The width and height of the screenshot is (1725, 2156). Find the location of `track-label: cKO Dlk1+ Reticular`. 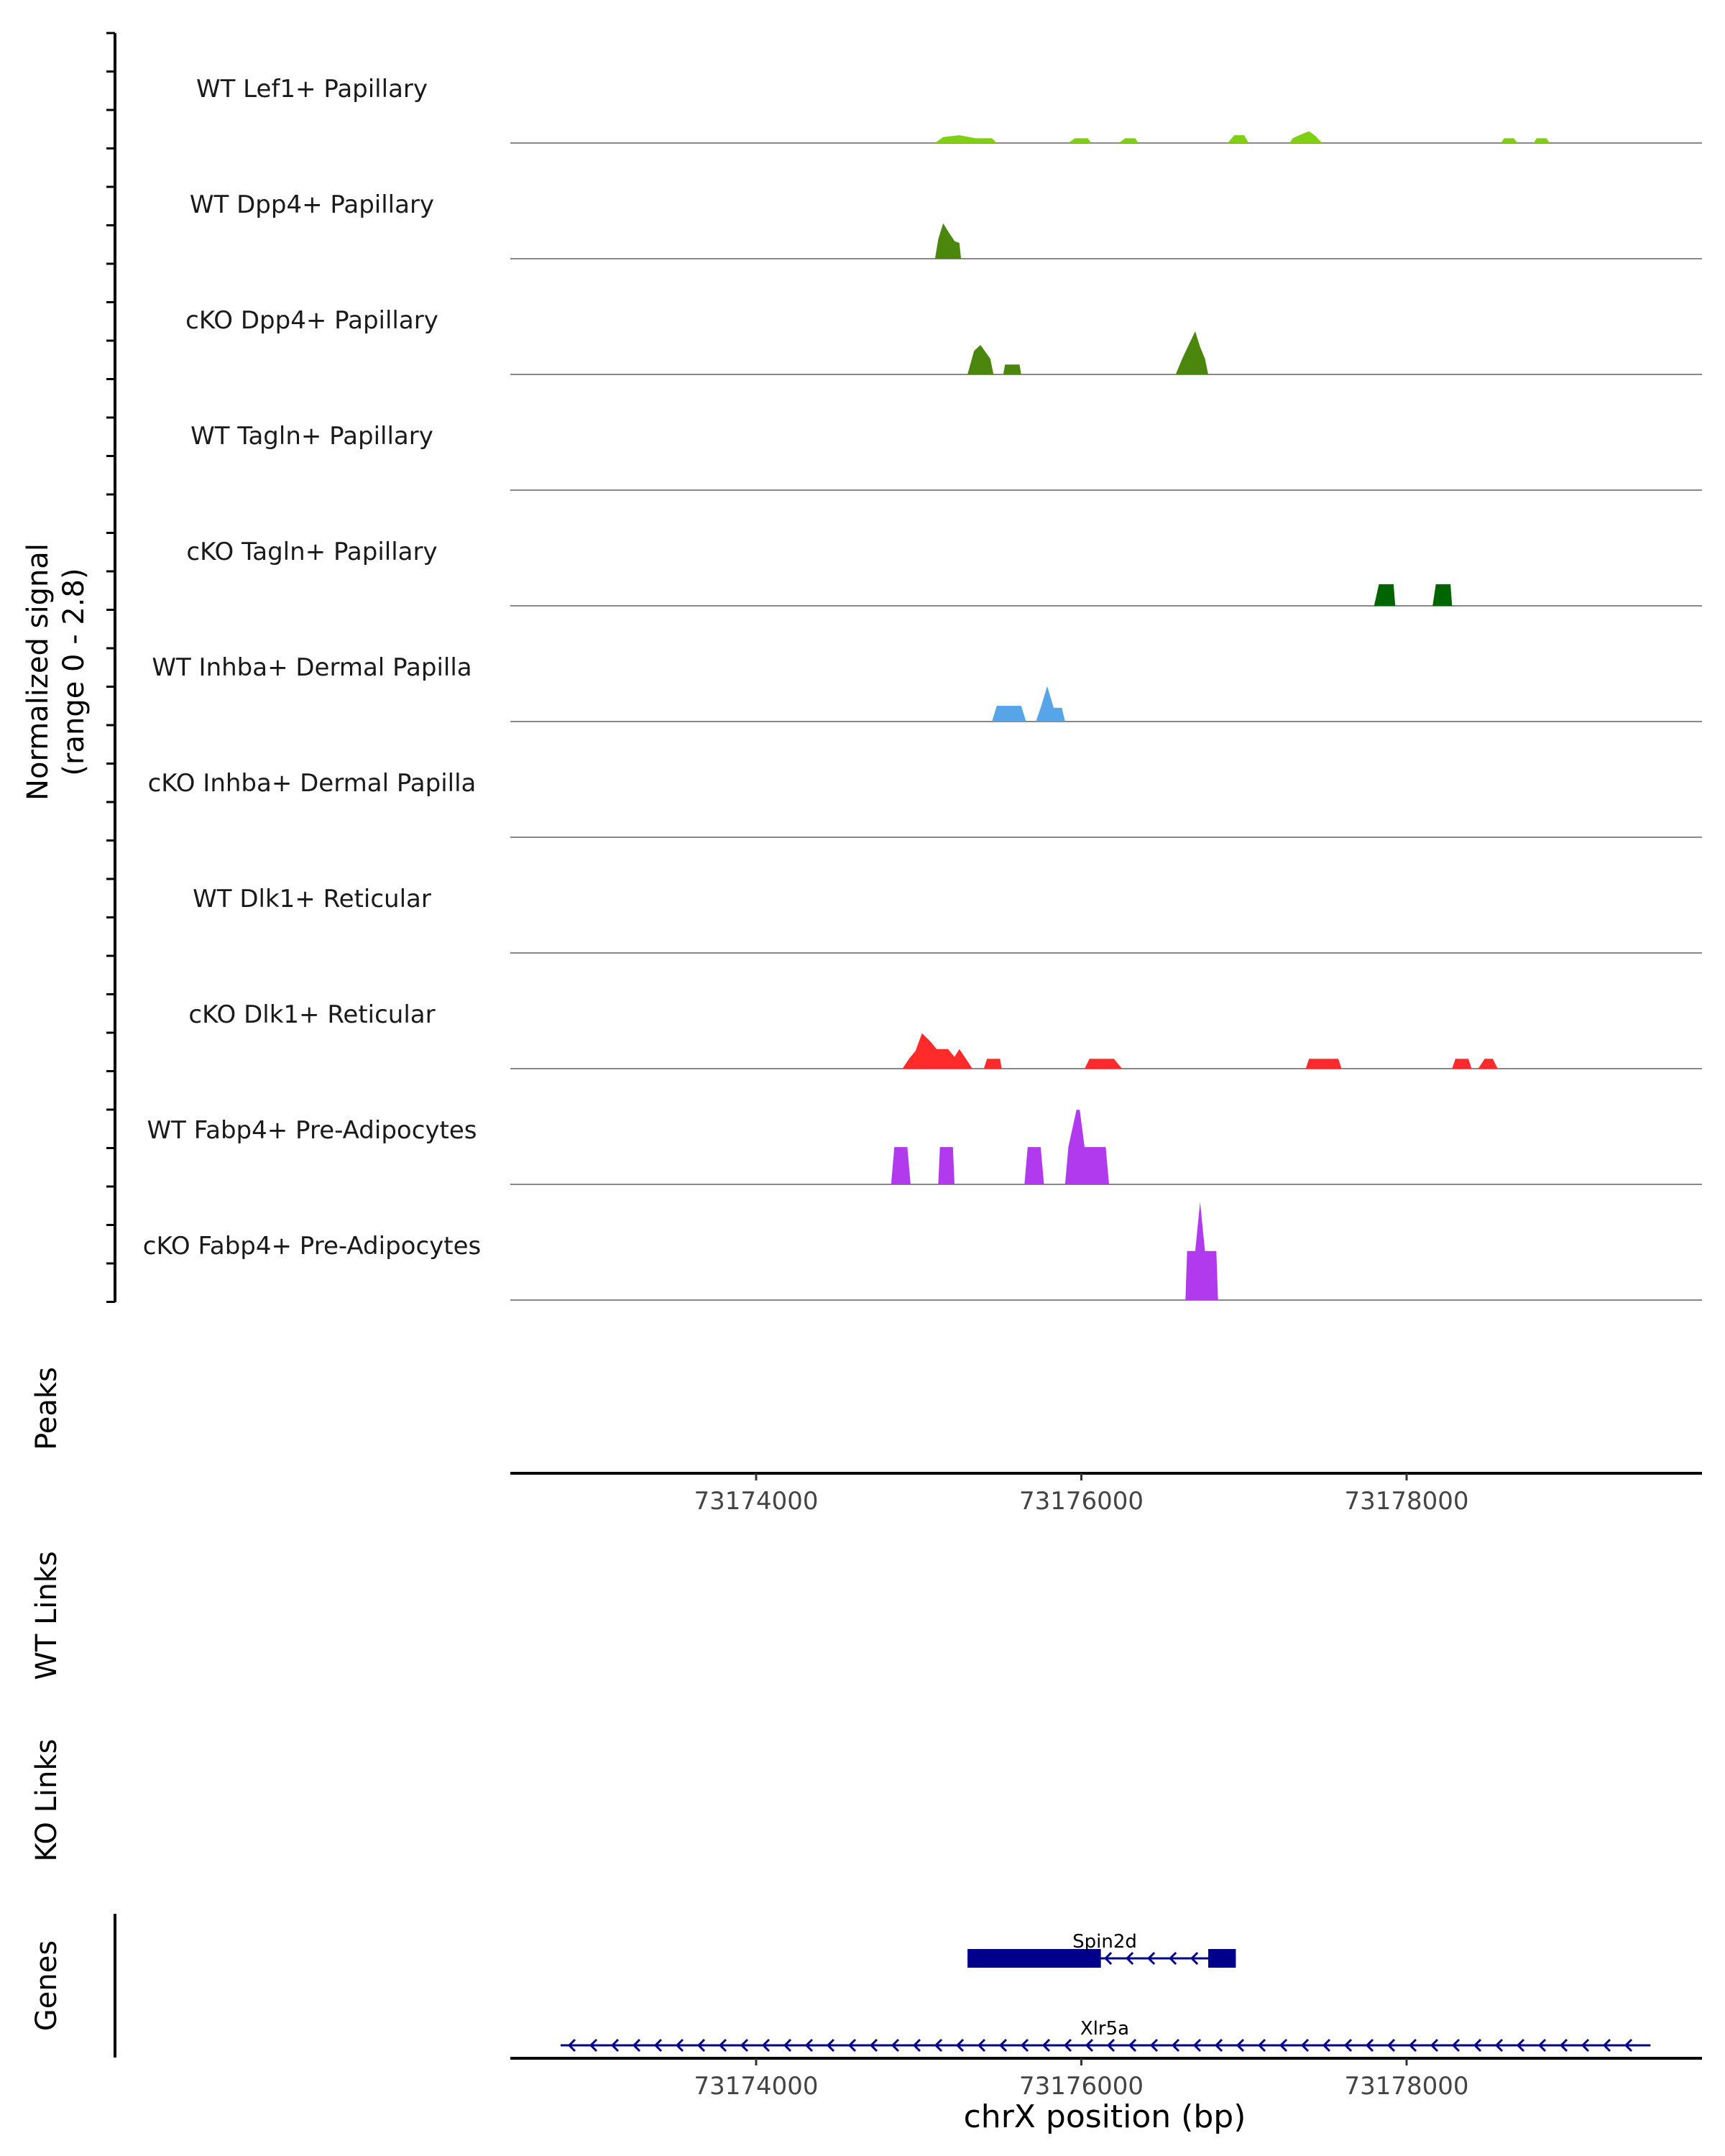

track-label: cKO Dlk1+ Reticular is located at coordinates (311, 1014).